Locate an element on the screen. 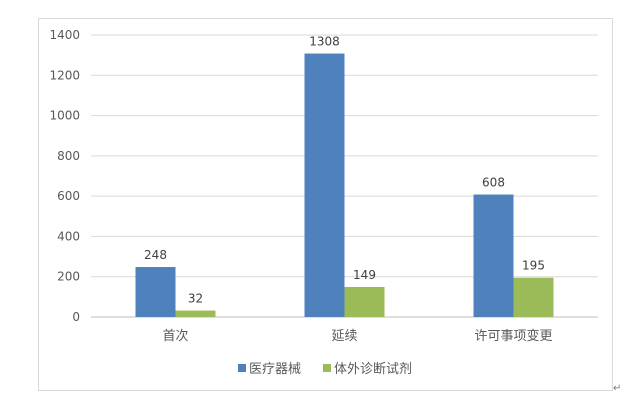 The height and width of the screenshot is (411, 629). x-category-label: 许可事项变更 is located at coordinates (513, 336).